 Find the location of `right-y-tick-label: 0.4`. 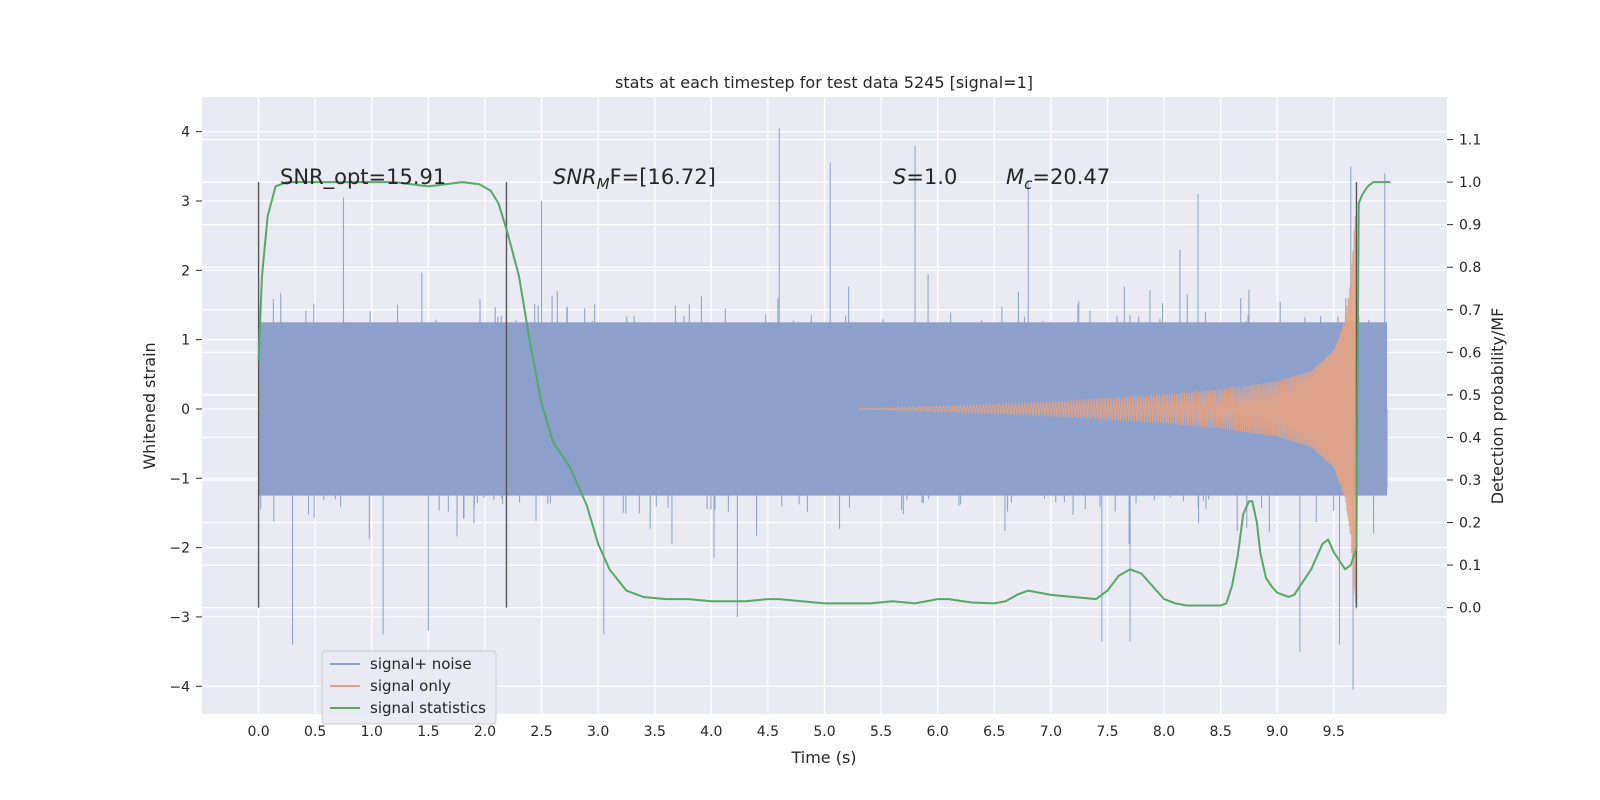

right-y-tick-label: 0.4 is located at coordinates (1470, 438).